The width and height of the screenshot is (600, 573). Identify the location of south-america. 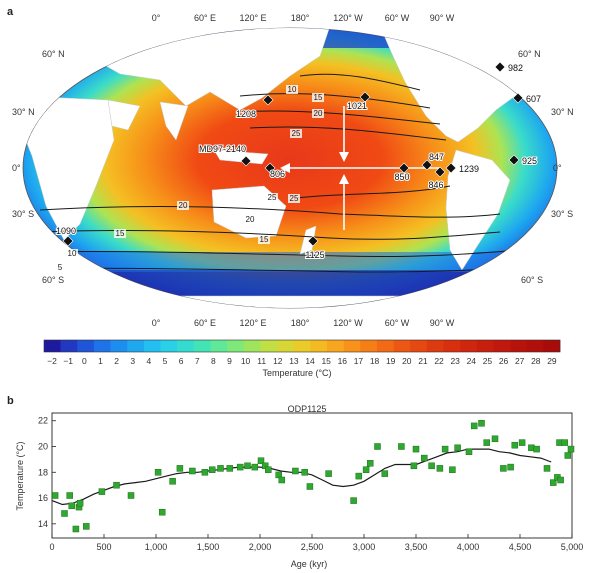
(478, 210).